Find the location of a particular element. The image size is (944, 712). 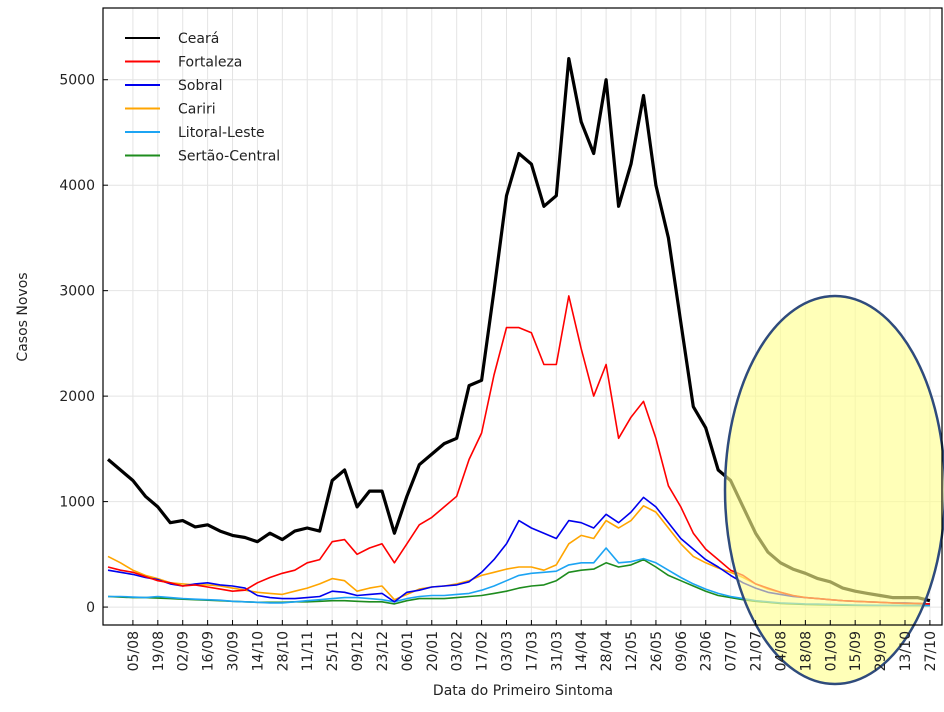

x-tick-label: 17/03 is located at coordinates (532, 651).